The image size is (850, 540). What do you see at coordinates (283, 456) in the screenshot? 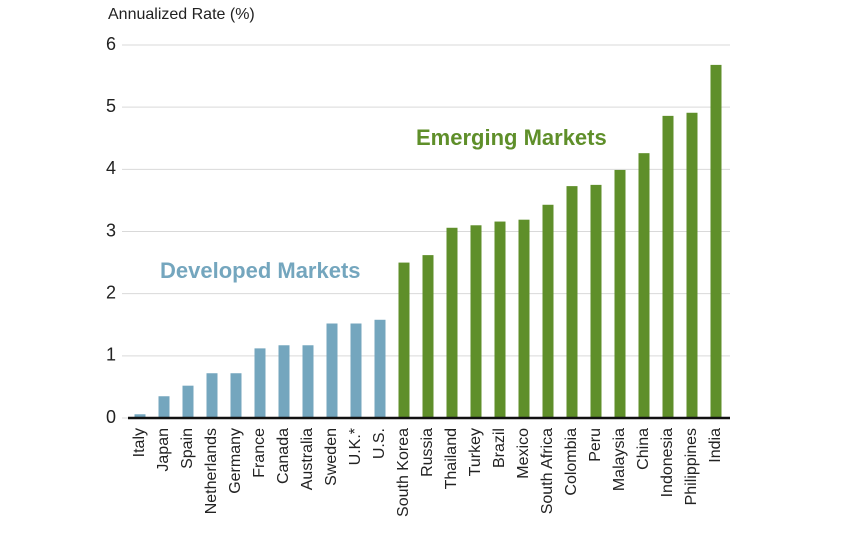
I see `x-tick-label: Canada` at bounding box center [283, 456].